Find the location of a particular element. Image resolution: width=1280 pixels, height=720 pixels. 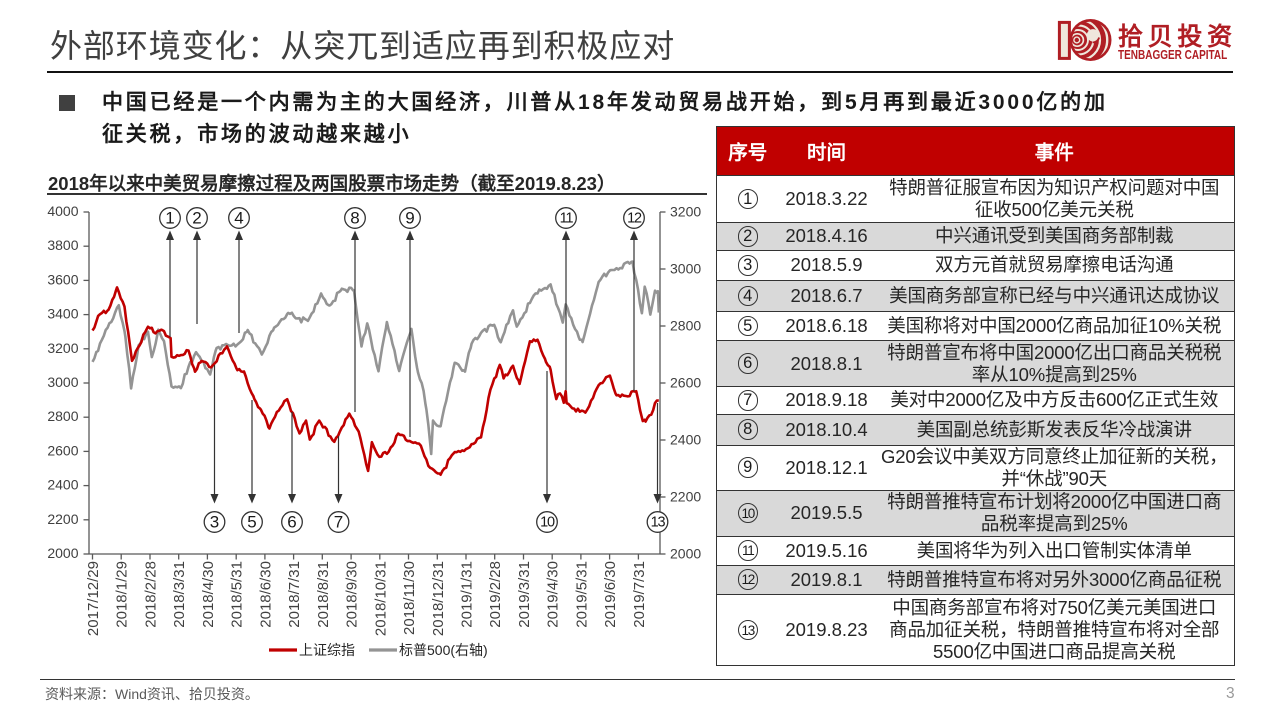

svg-text: 2018/11/30 is located at coordinates (409, 598).